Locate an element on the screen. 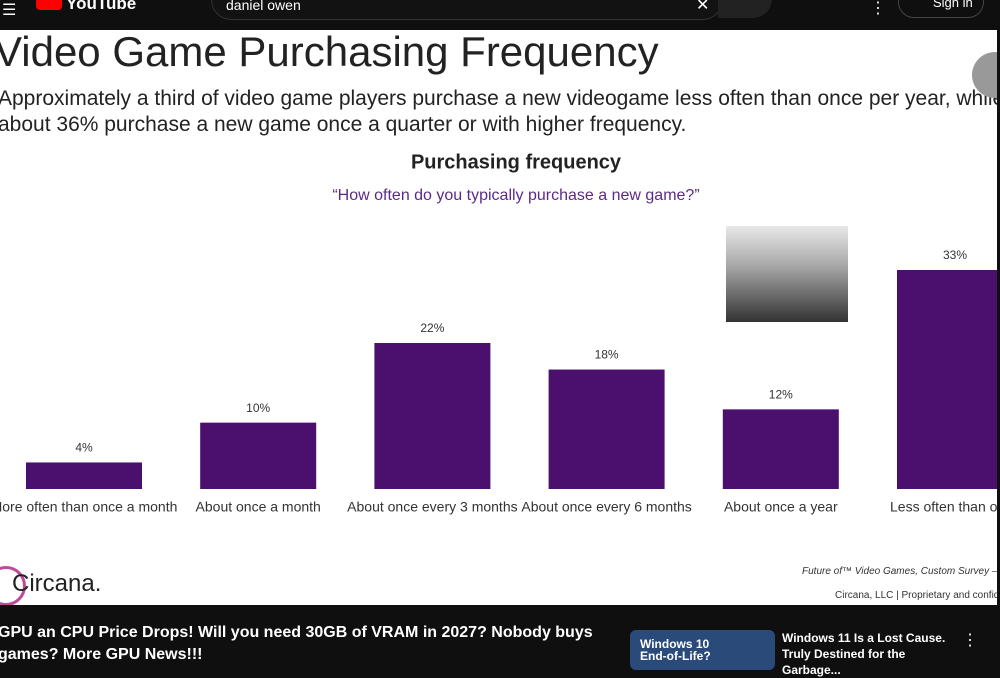 Image resolution: width=1000 pixels, height=678 pixels. sidebar-menu: ⋮ is located at coordinates (970, 640).